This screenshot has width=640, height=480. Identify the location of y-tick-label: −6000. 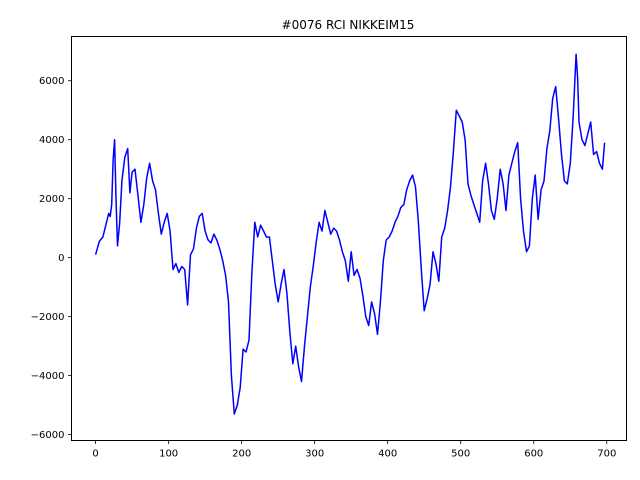
(48, 435).